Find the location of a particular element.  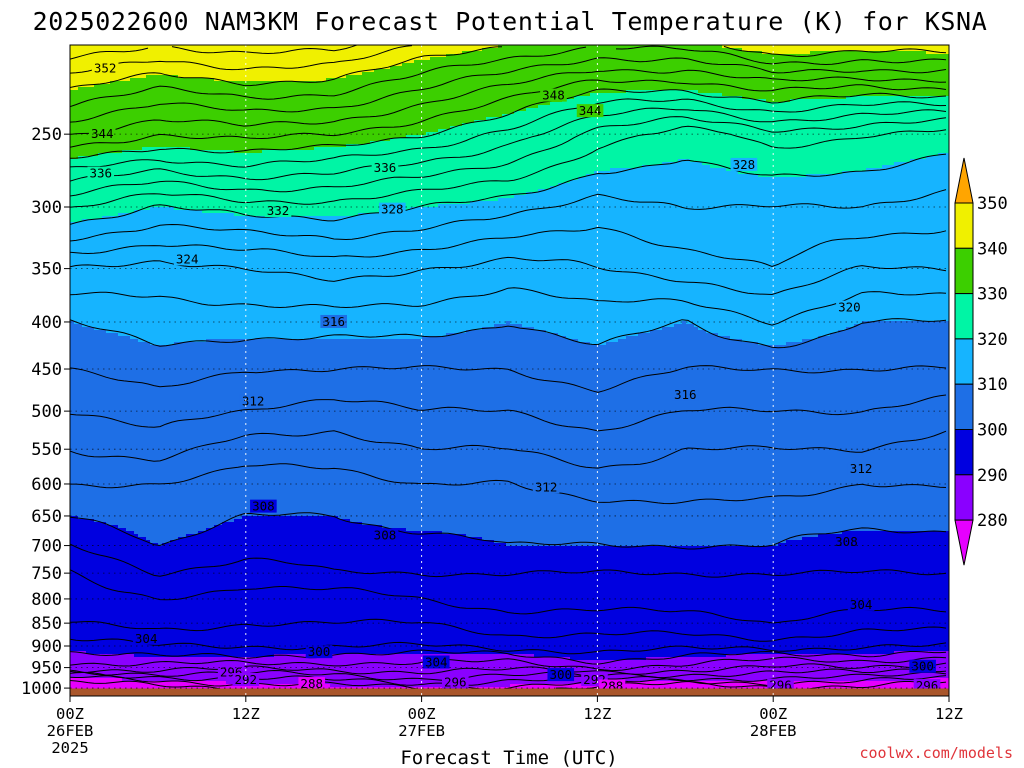

y-tick-label: 450 is located at coordinates (46, 370).